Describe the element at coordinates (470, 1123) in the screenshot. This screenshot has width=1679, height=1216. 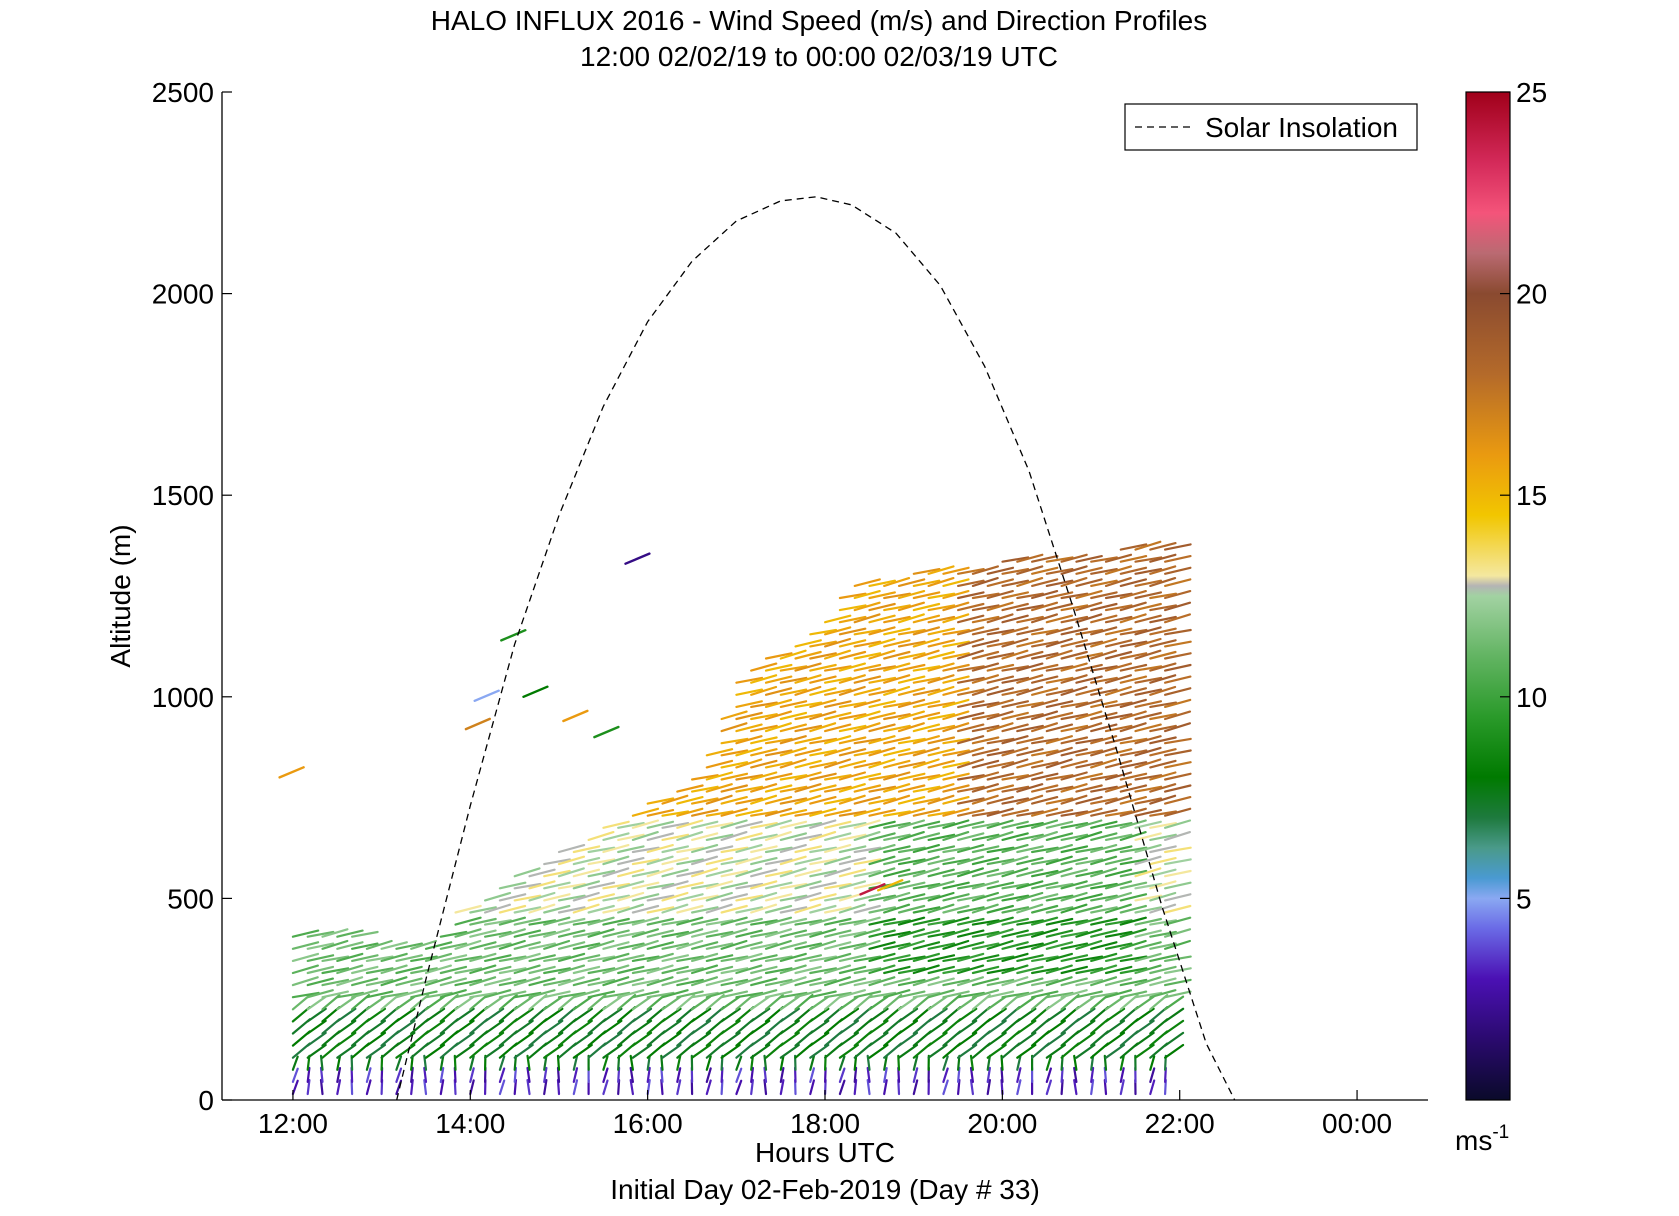
I see `x-tick-label: 14:00` at that location.